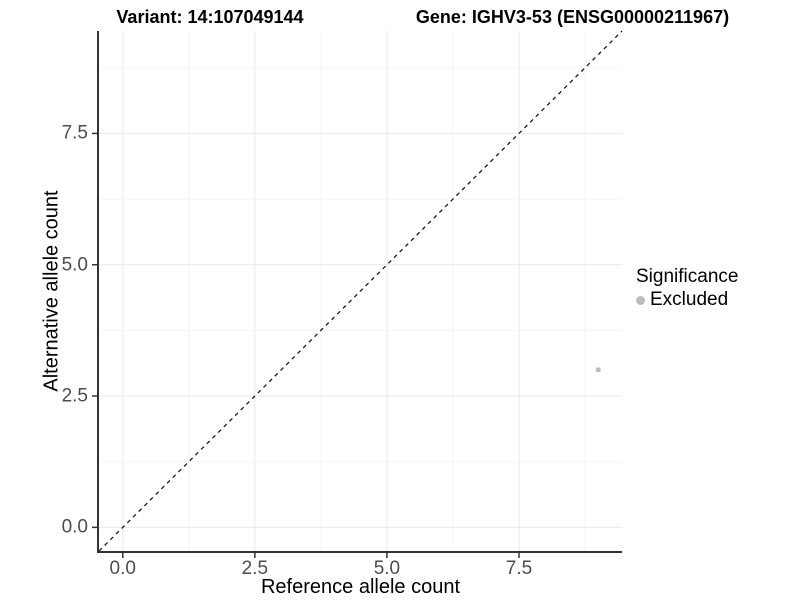  What do you see at coordinates (360, 587) in the screenshot?
I see `x-axis-title: Reference allele count` at bounding box center [360, 587].